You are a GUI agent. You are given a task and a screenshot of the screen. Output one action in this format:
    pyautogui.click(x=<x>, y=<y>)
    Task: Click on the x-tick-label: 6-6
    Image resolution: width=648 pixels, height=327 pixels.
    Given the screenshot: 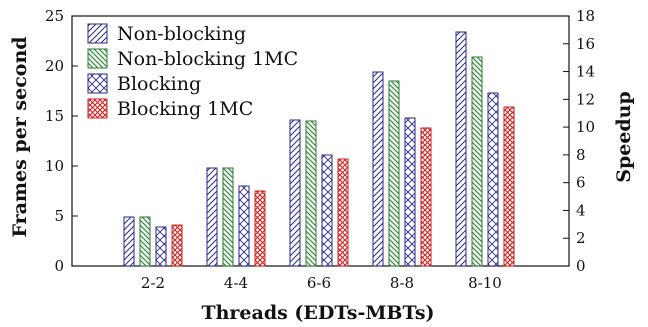 What is the action you would take?
    pyautogui.click(x=319, y=283)
    